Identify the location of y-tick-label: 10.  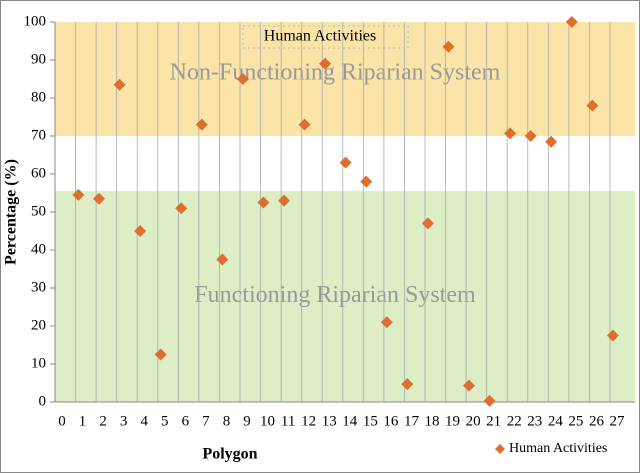
(38, 363).